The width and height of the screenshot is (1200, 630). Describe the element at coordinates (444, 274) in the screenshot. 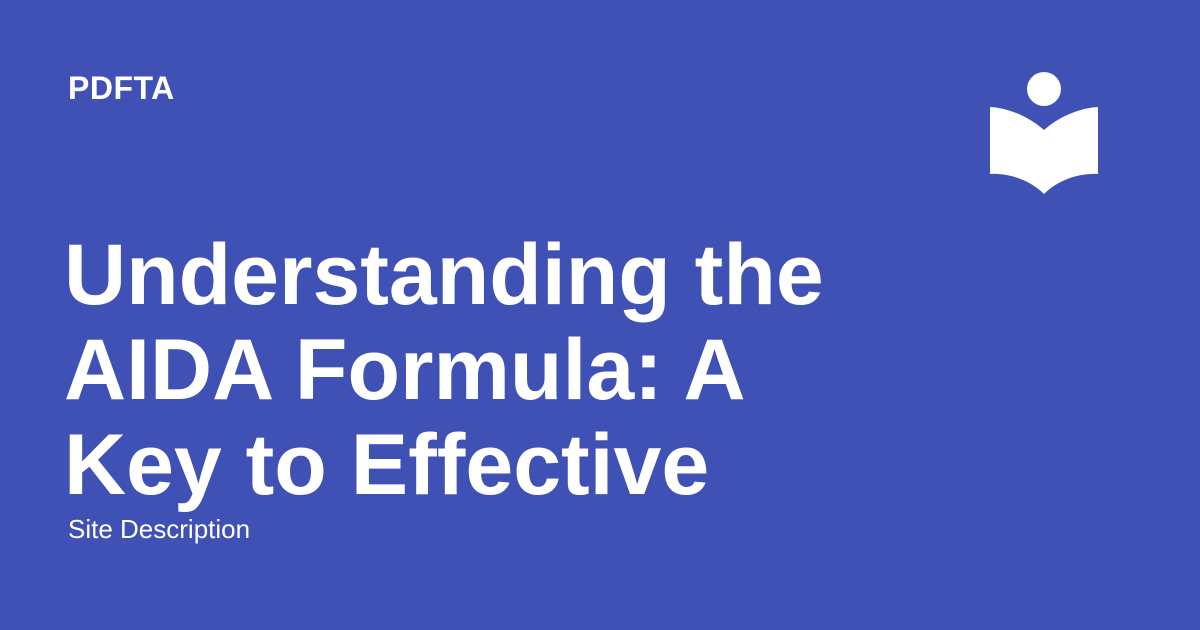

I see `article-title-line-1: Understanding the` at that location.